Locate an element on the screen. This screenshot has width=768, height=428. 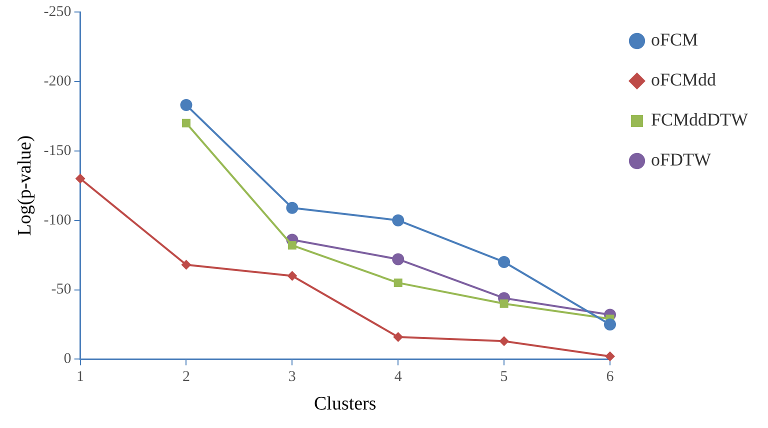
legend-label: oFDTW is located at coordinates (680, 160).